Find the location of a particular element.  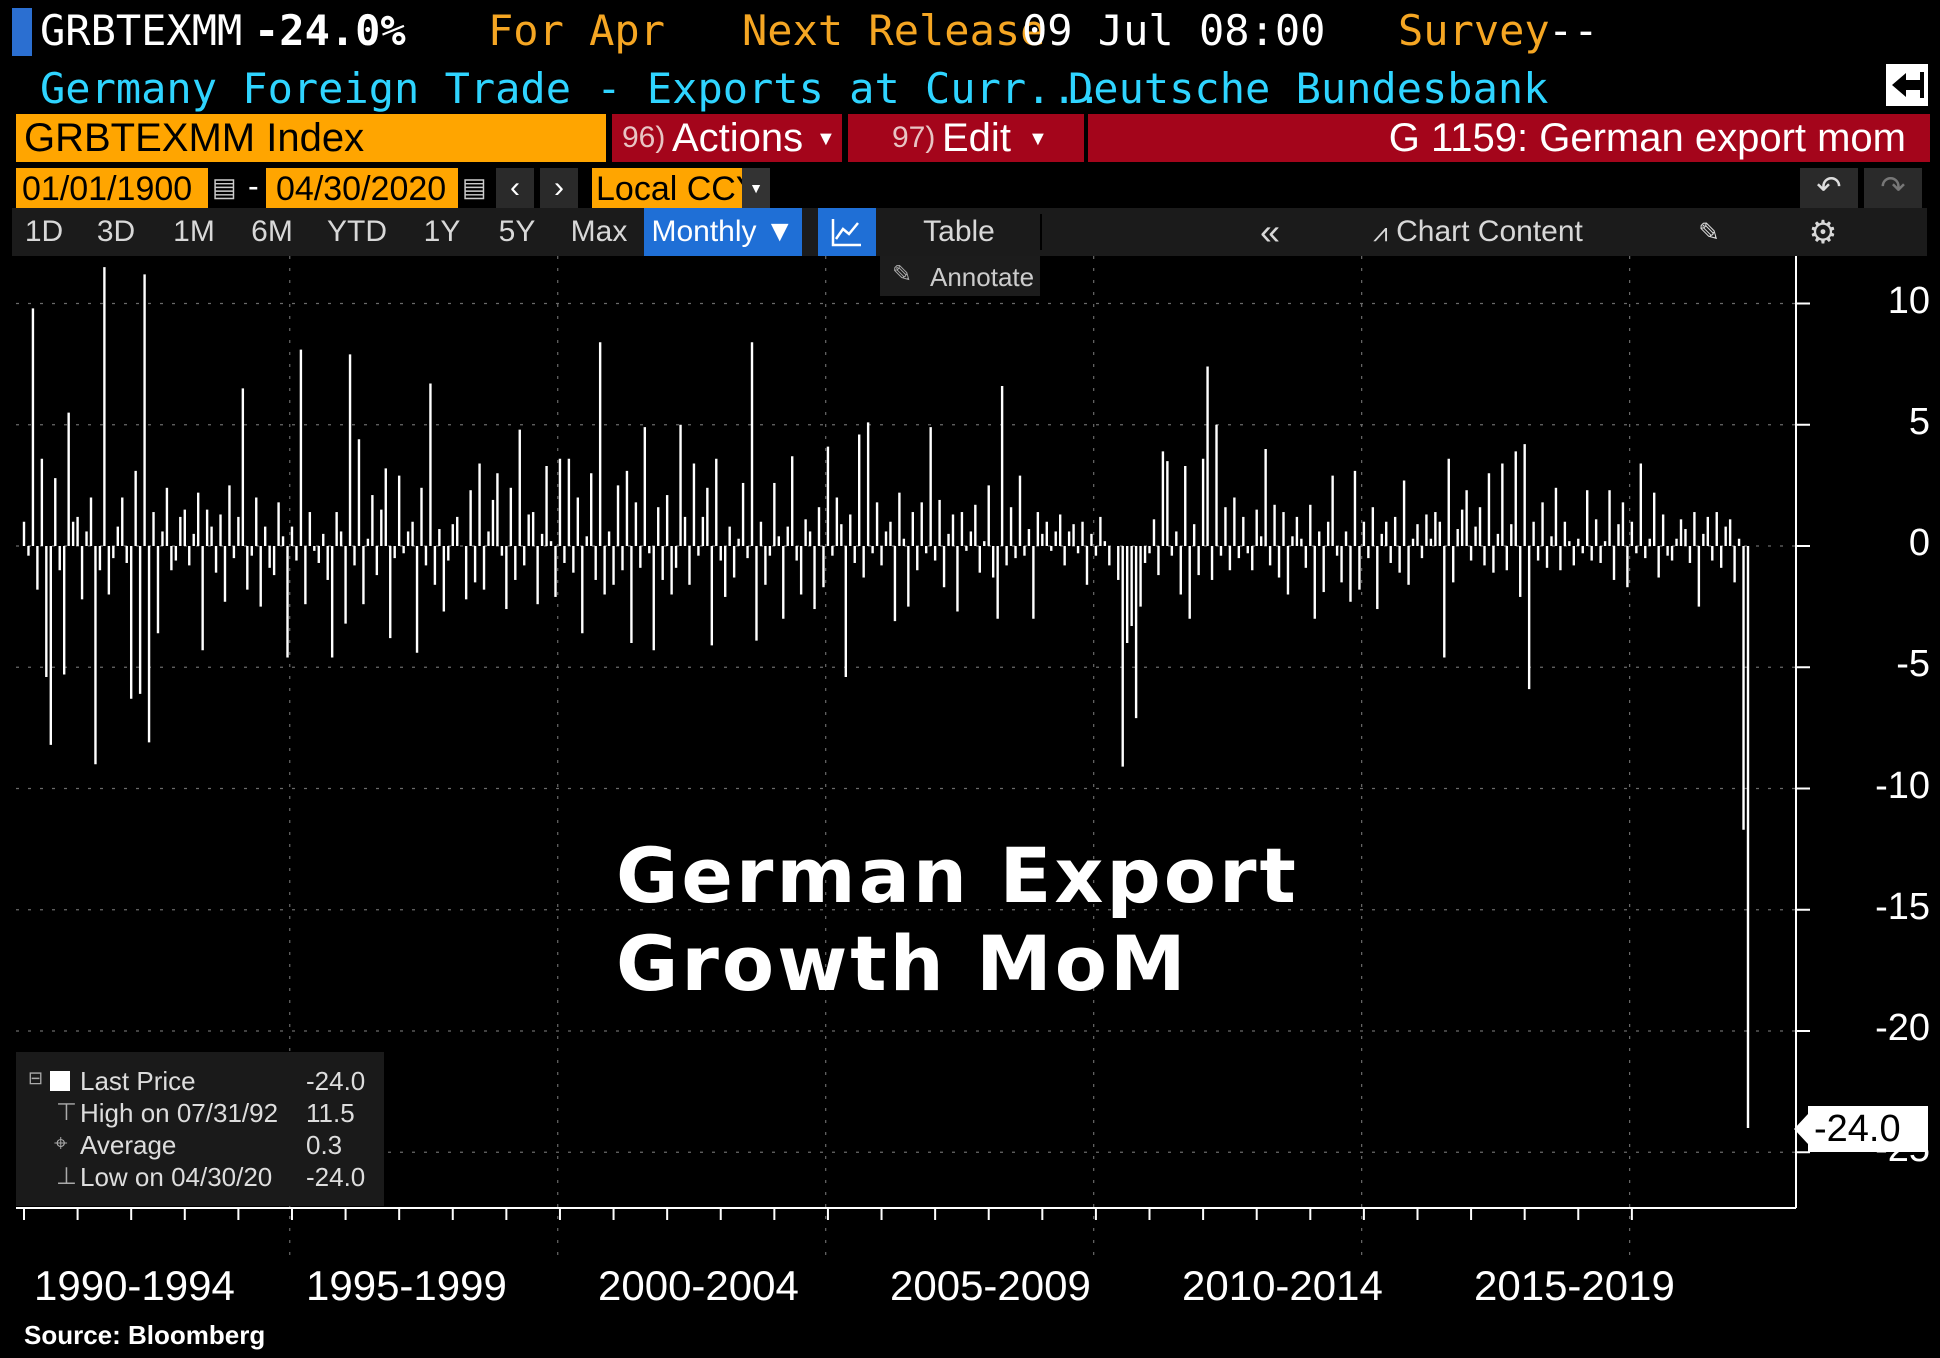

average-marker-icon: ⌖ is located at coordinates (61, 1143).